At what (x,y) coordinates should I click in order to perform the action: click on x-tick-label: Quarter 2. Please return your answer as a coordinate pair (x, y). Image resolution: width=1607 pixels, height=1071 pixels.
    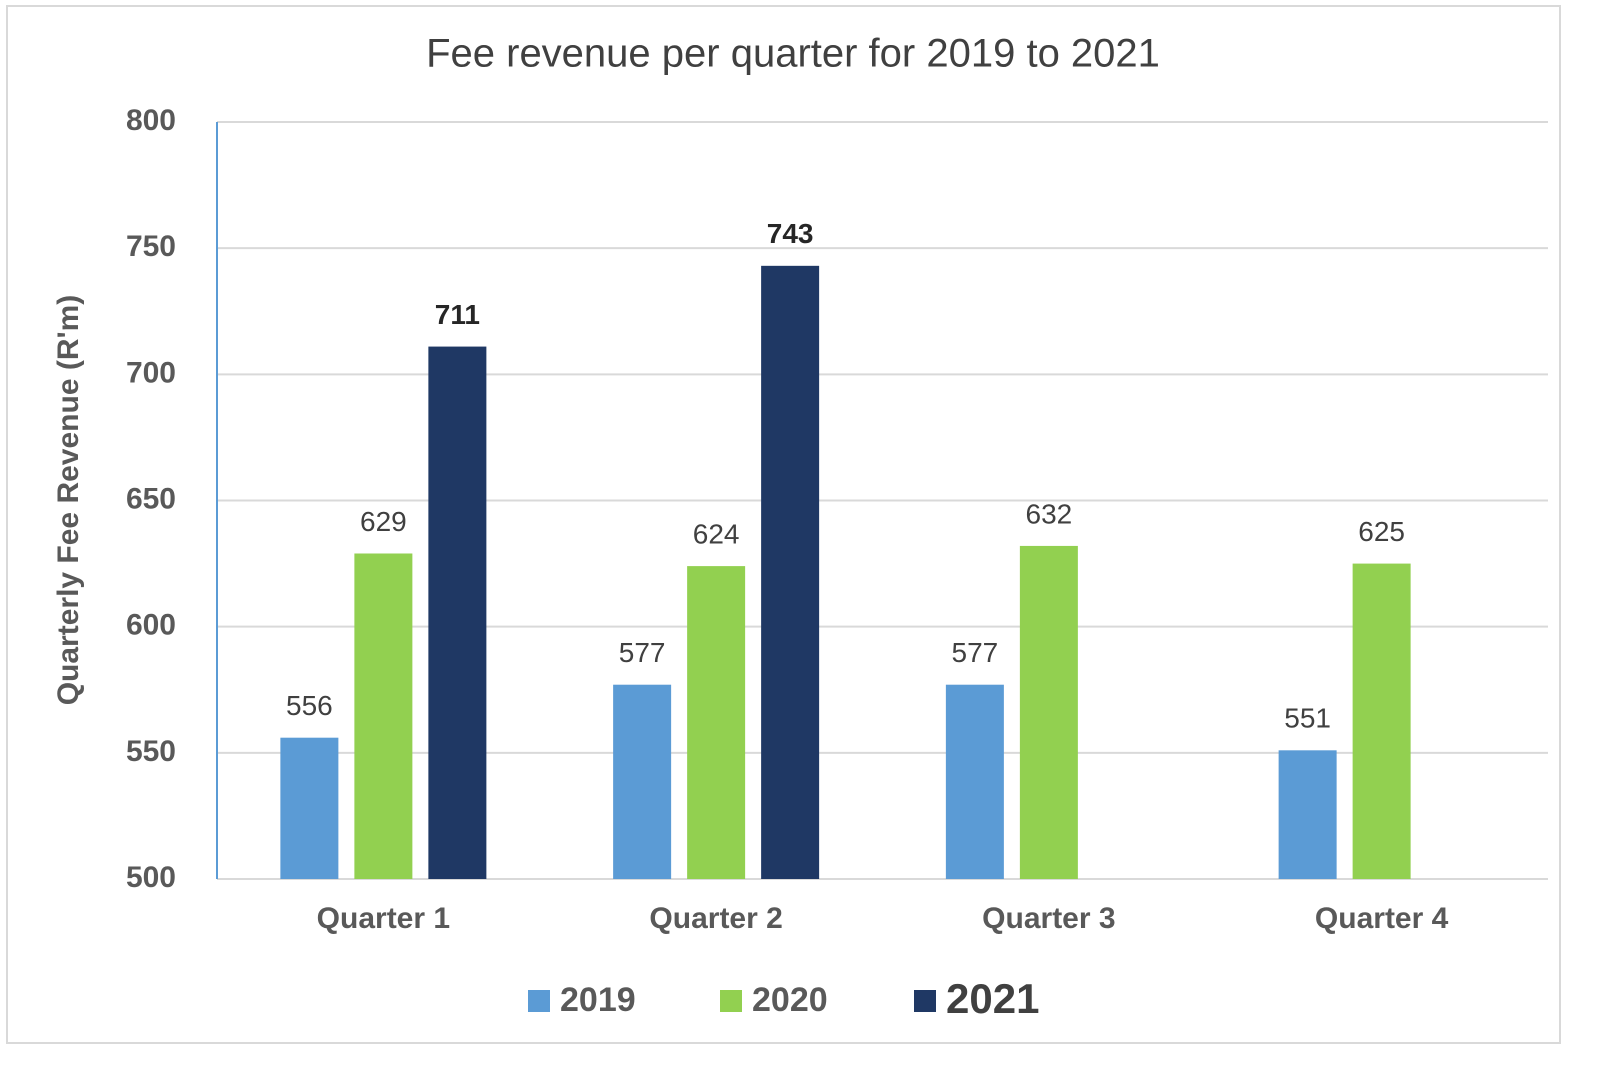
    Looking at the image, I should click on (715, 918).